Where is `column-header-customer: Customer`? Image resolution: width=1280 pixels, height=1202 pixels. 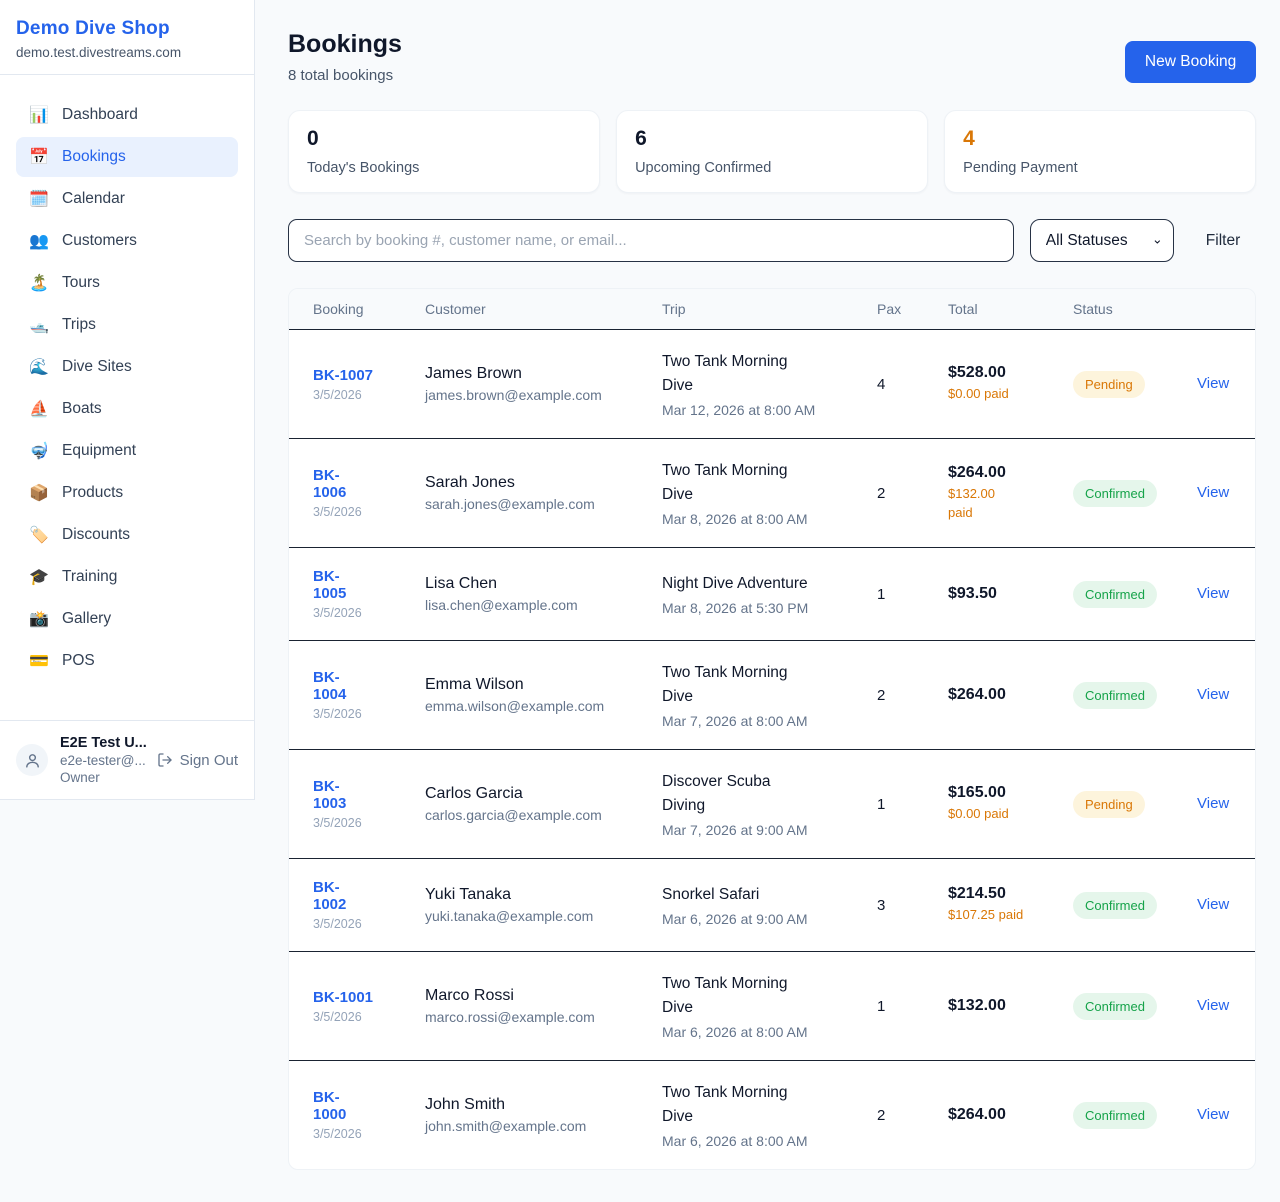 column-header-customer: Customer is located at coordinates (455, 309).